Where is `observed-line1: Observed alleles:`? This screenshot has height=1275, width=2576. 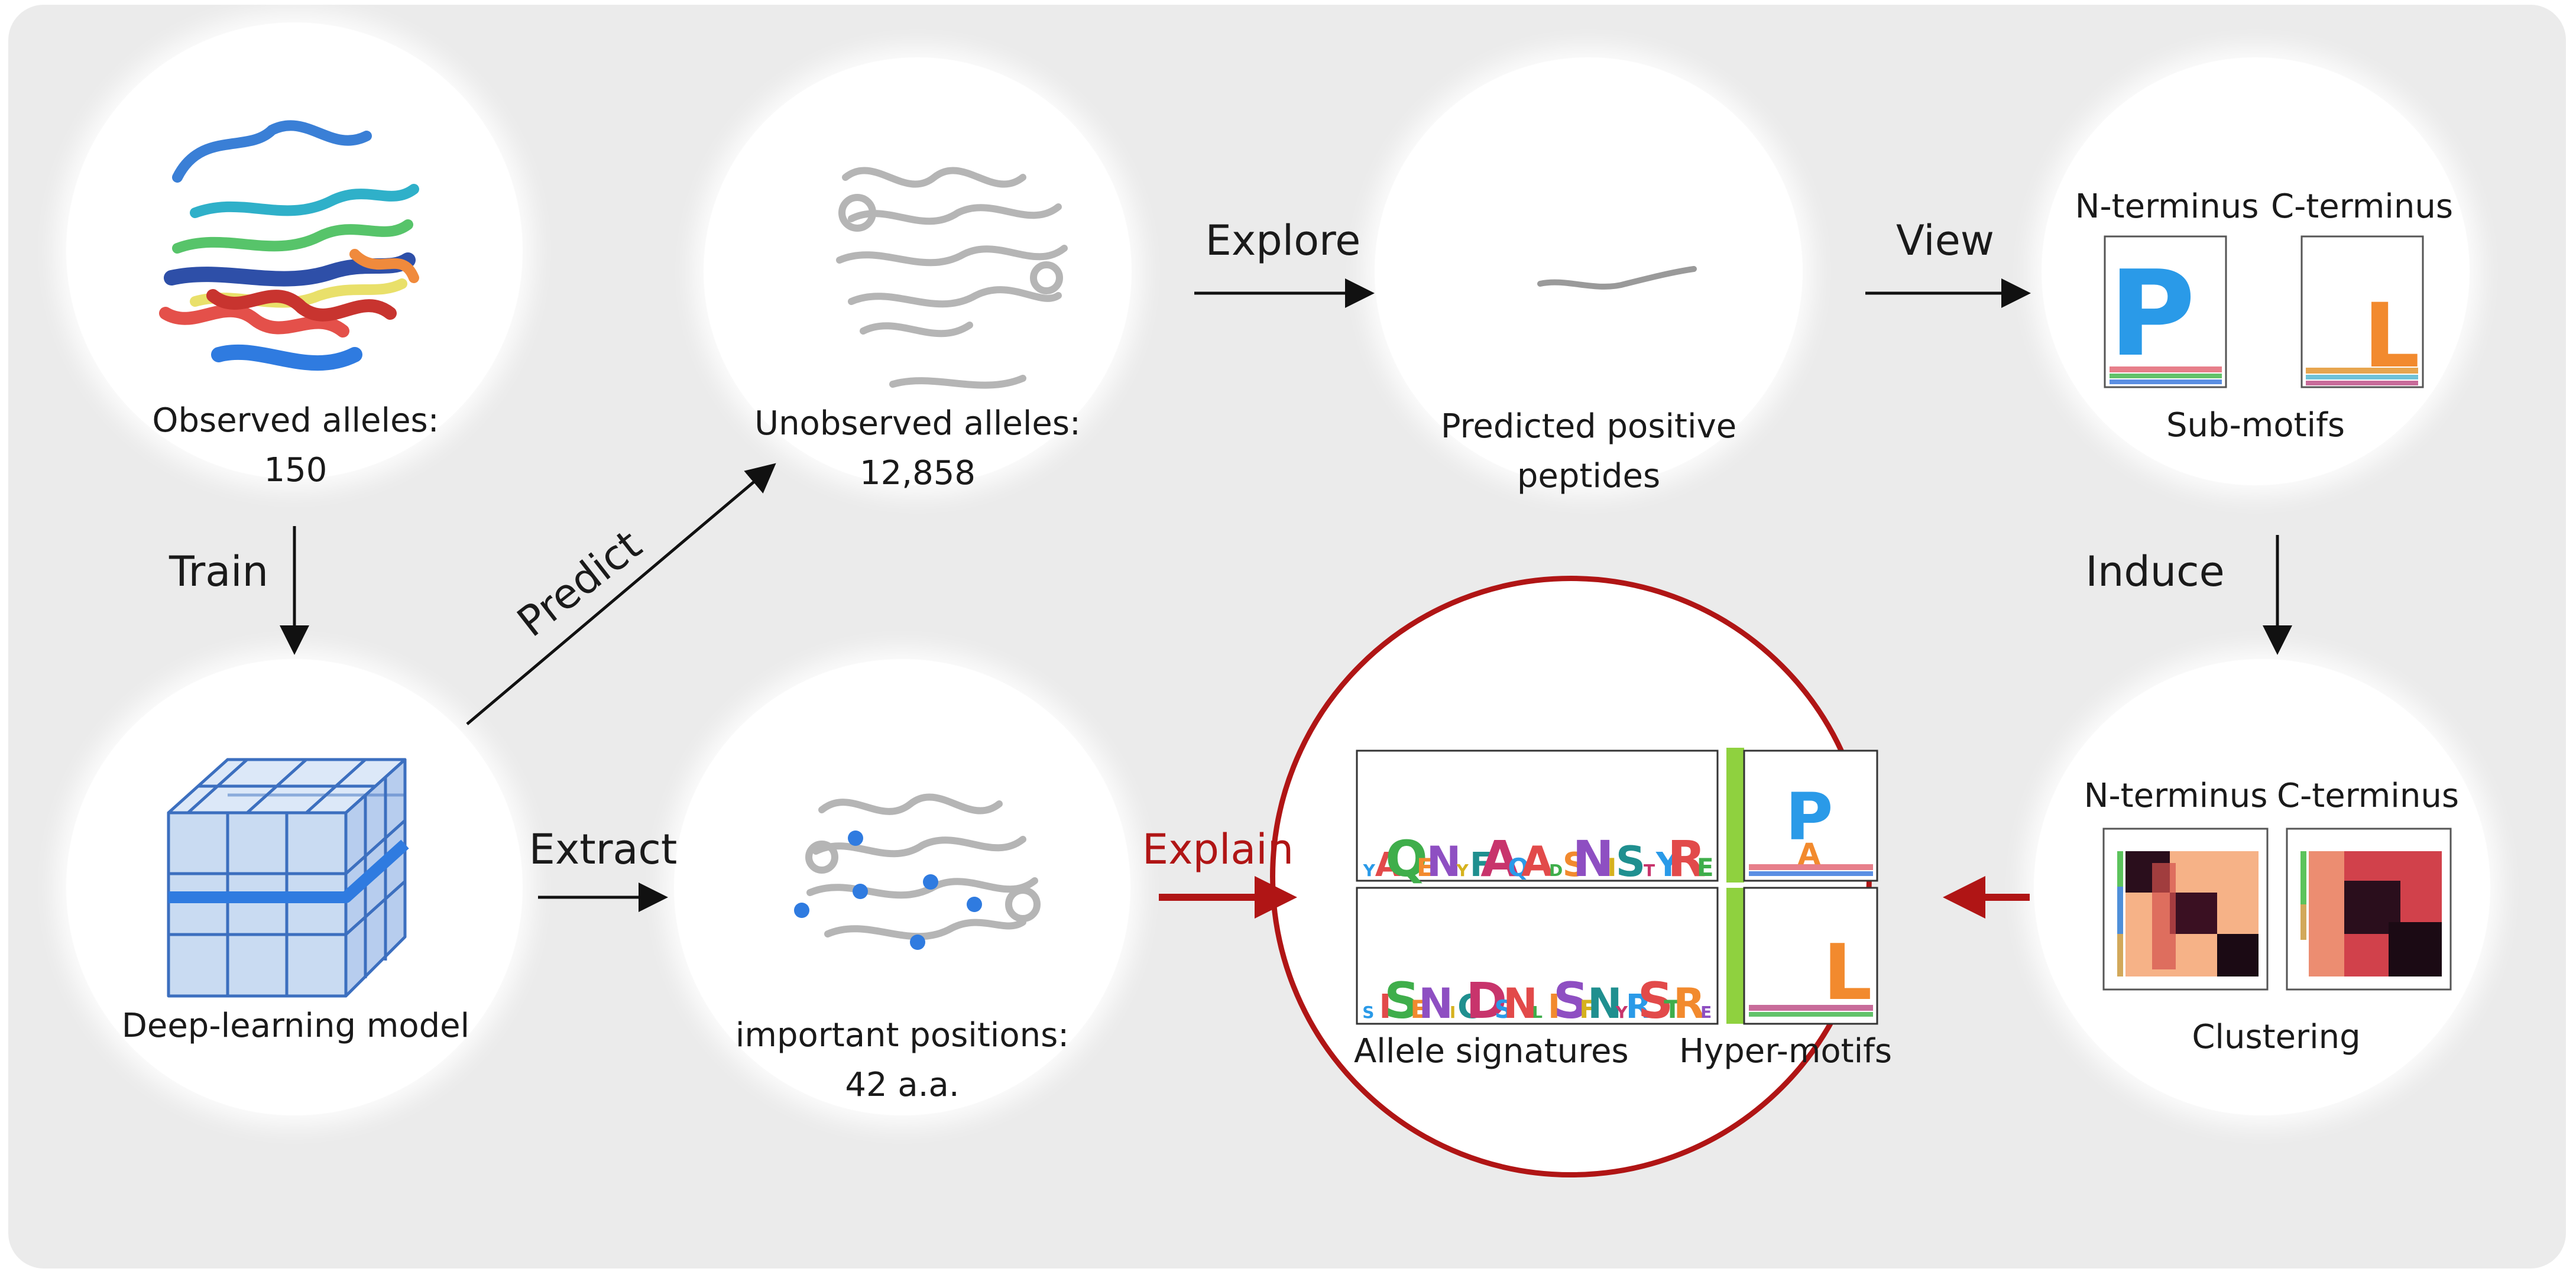
observed-line1: Observed alleles: is located at coordinates (295, 420).